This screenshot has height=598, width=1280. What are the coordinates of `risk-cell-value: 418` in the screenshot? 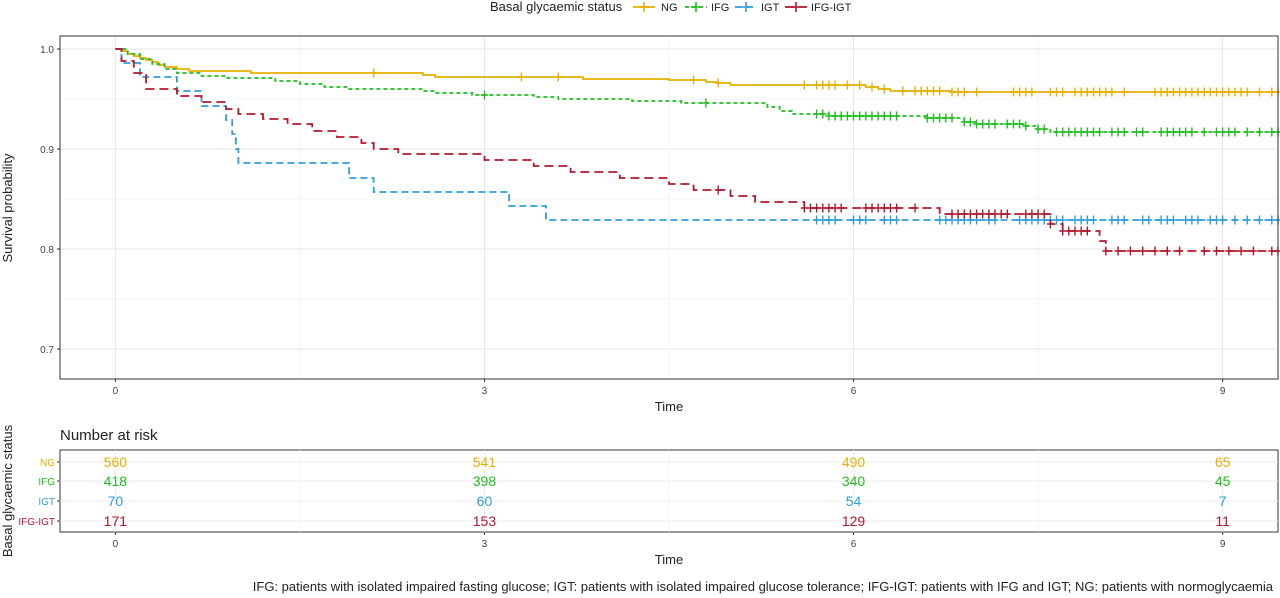 It's located at (116, 481).